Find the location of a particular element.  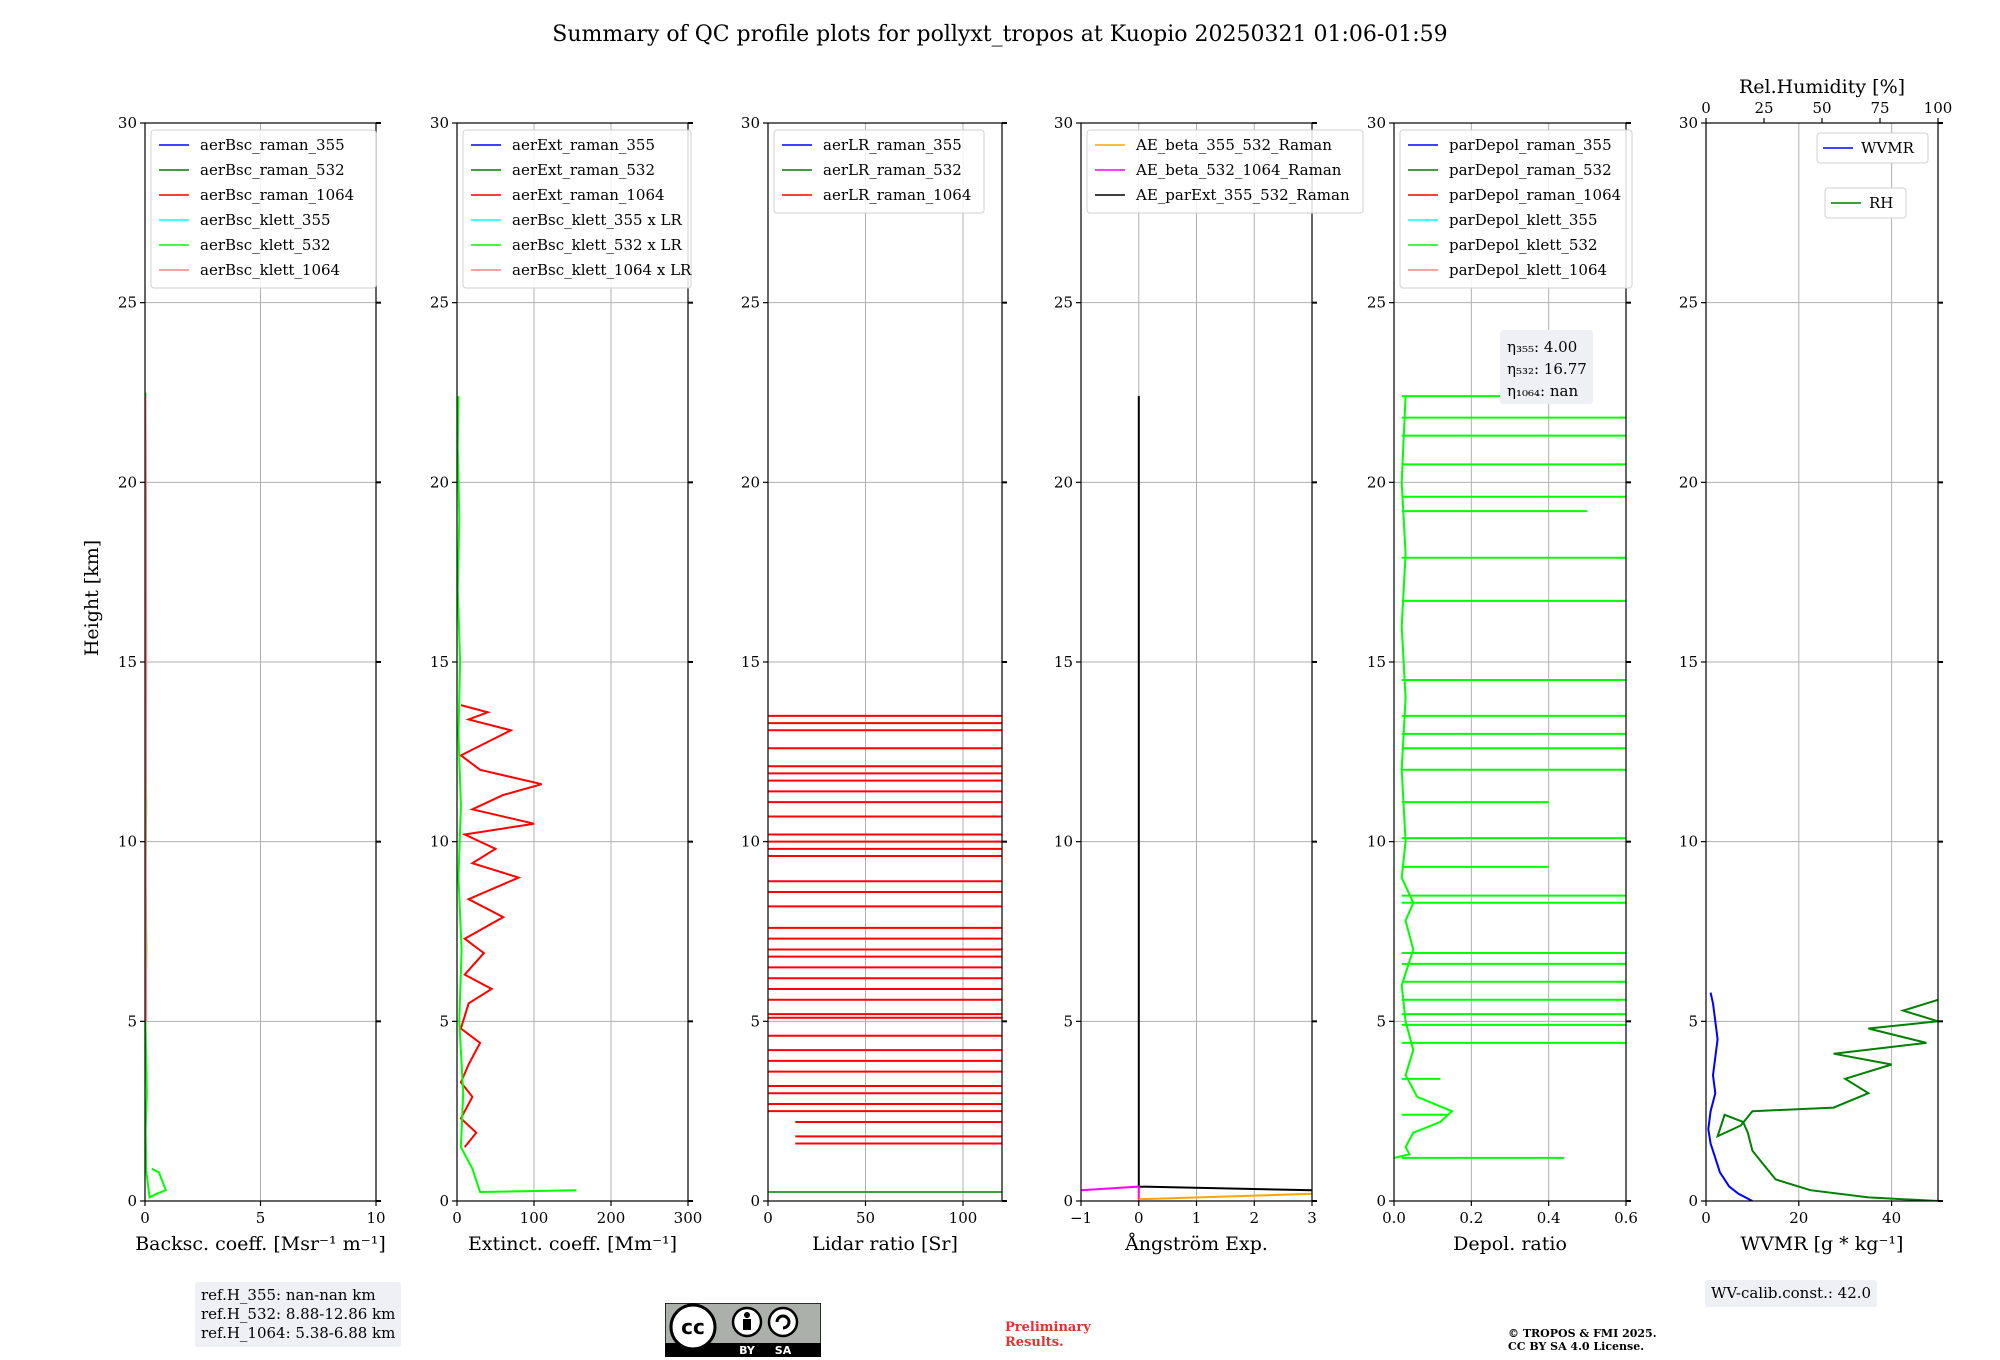

legend-label: parDepol_raman_355 is located at coordinates (1530, 145).